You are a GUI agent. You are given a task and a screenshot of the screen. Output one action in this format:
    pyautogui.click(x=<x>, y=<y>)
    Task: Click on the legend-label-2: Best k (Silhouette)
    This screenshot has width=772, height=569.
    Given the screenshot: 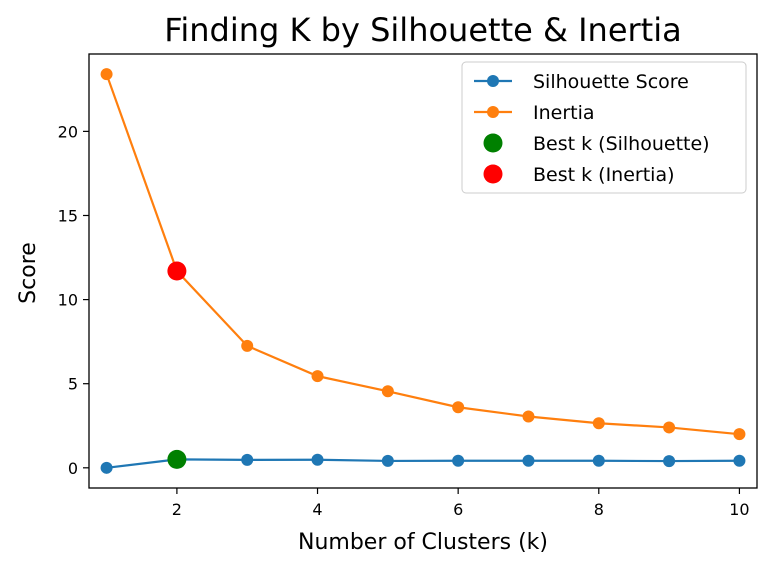 What is the action you would take?
    pyautogui.click(x=621, y=144)
    